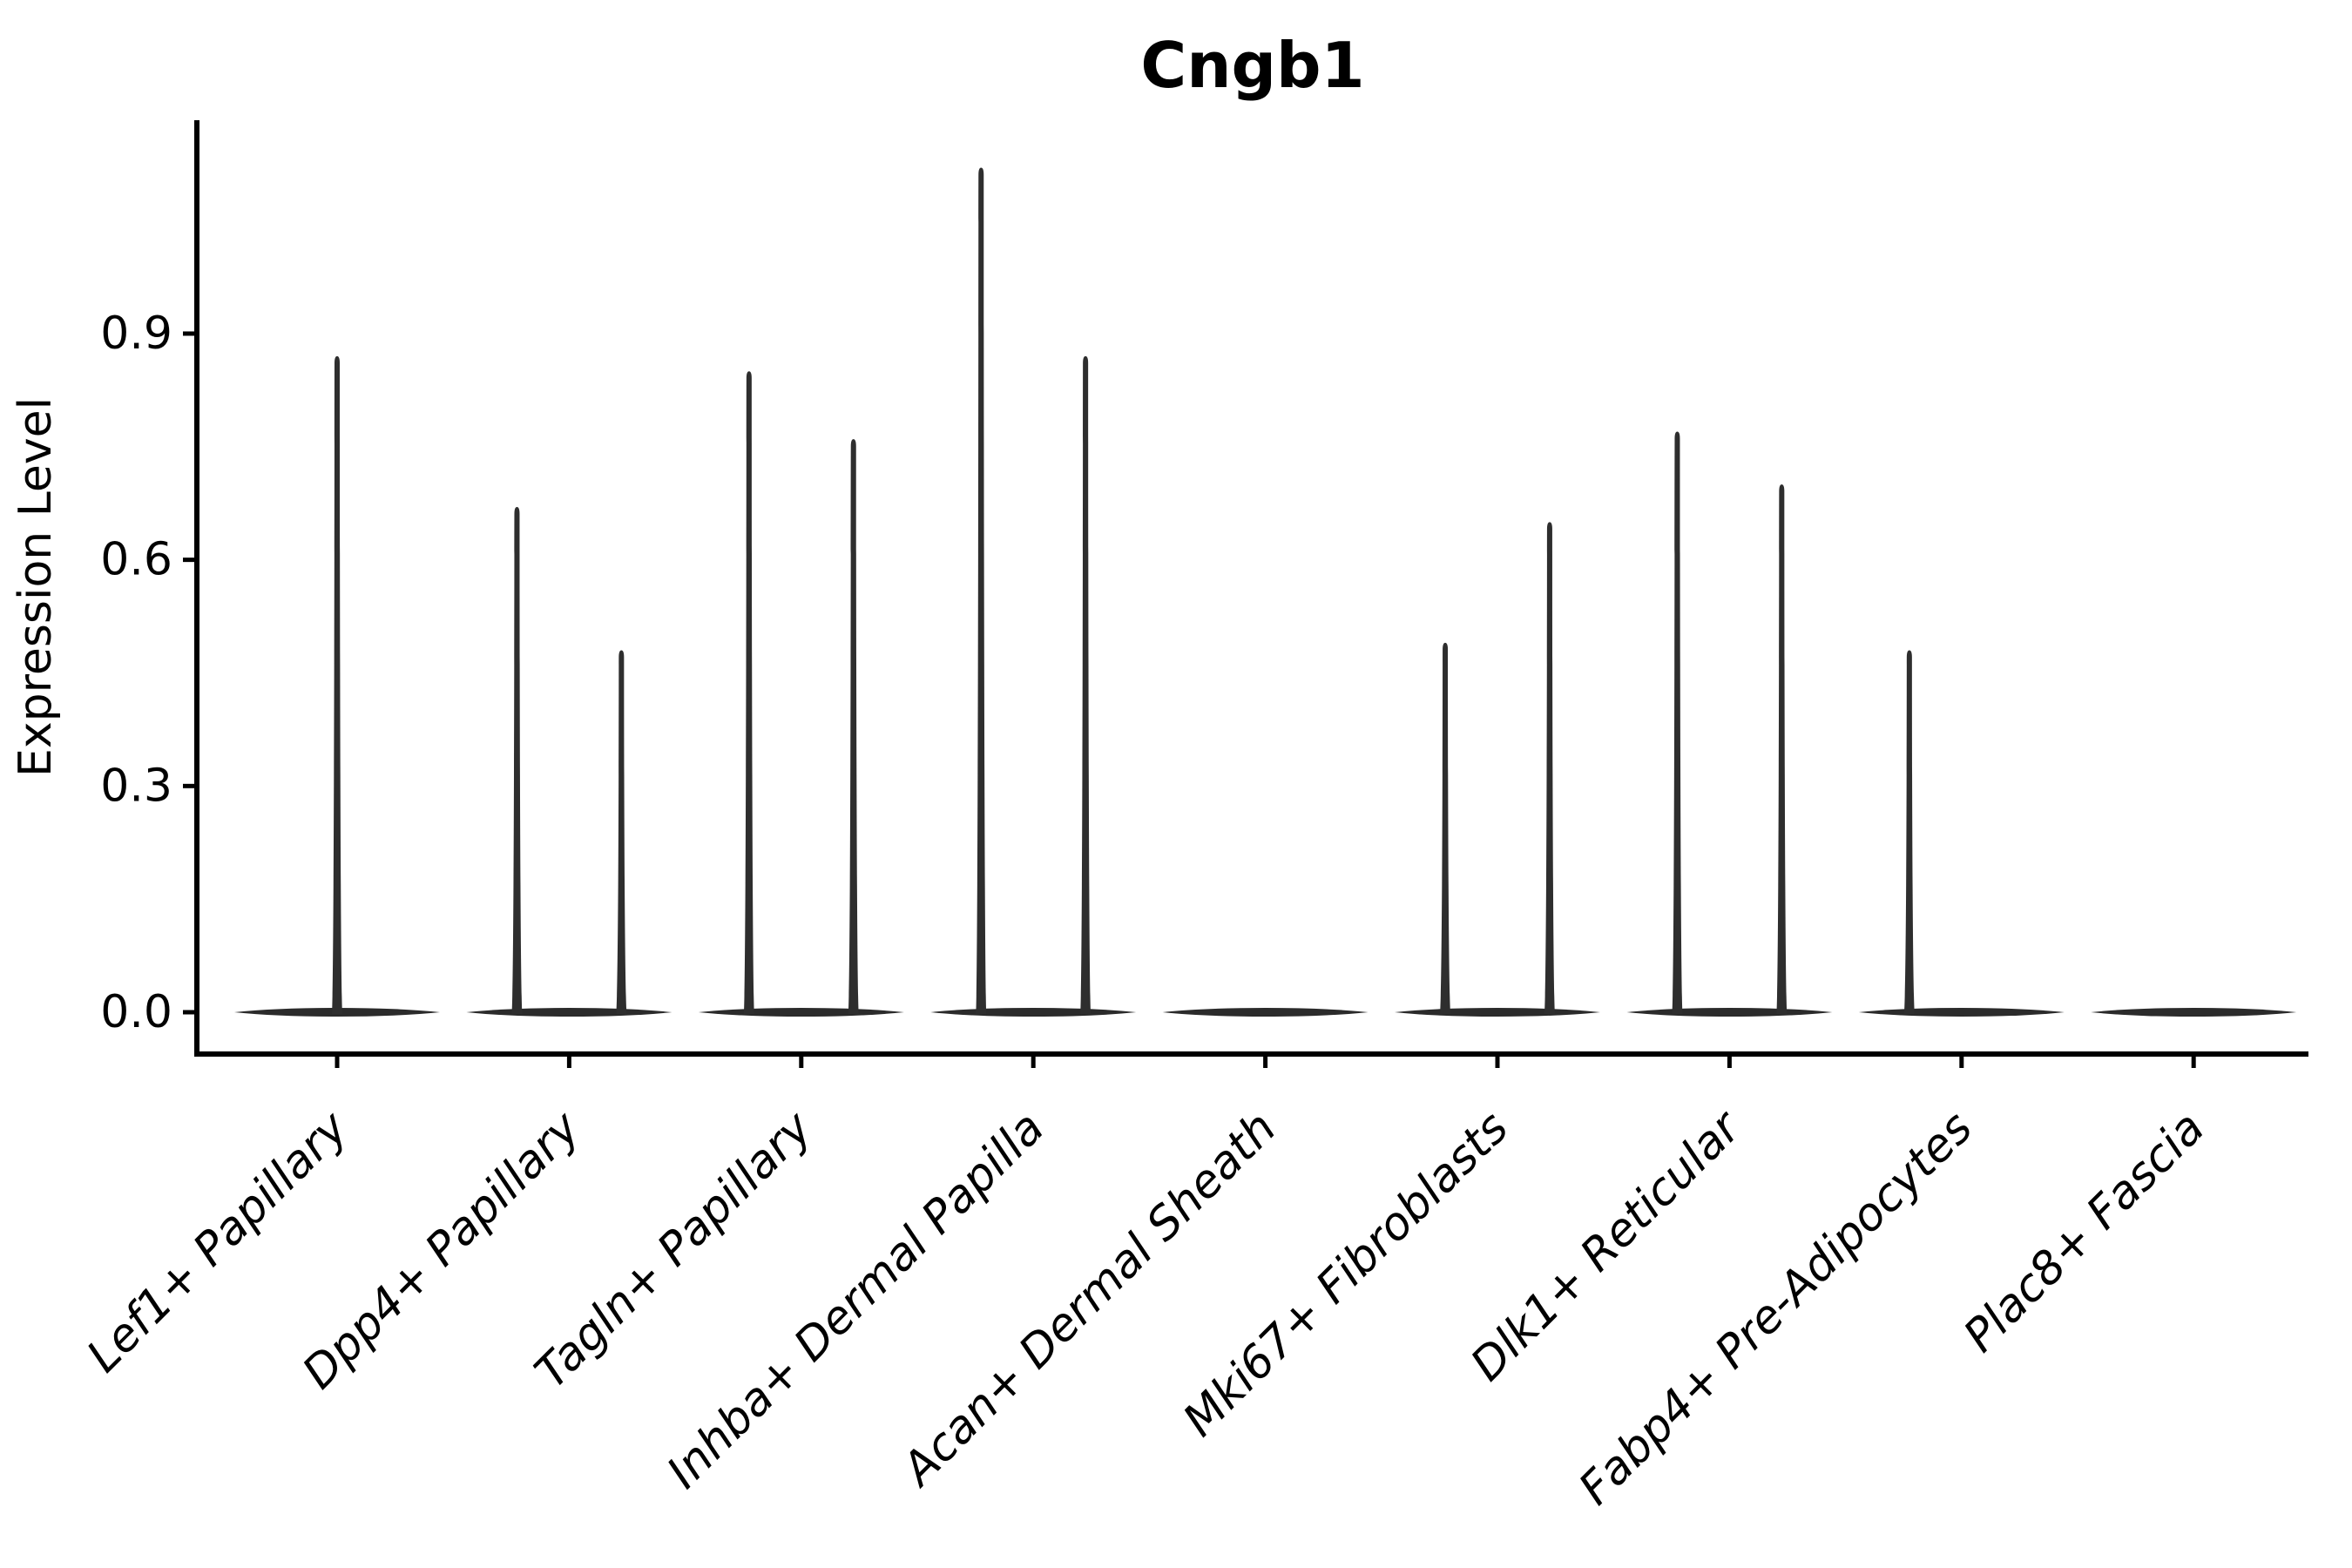 The image size is (2352, 1568). Describe the element at coordinates (1089, 1300) in the screenshot. I see `x-tick-label: Acan+ Dermal Sheath` at that location.